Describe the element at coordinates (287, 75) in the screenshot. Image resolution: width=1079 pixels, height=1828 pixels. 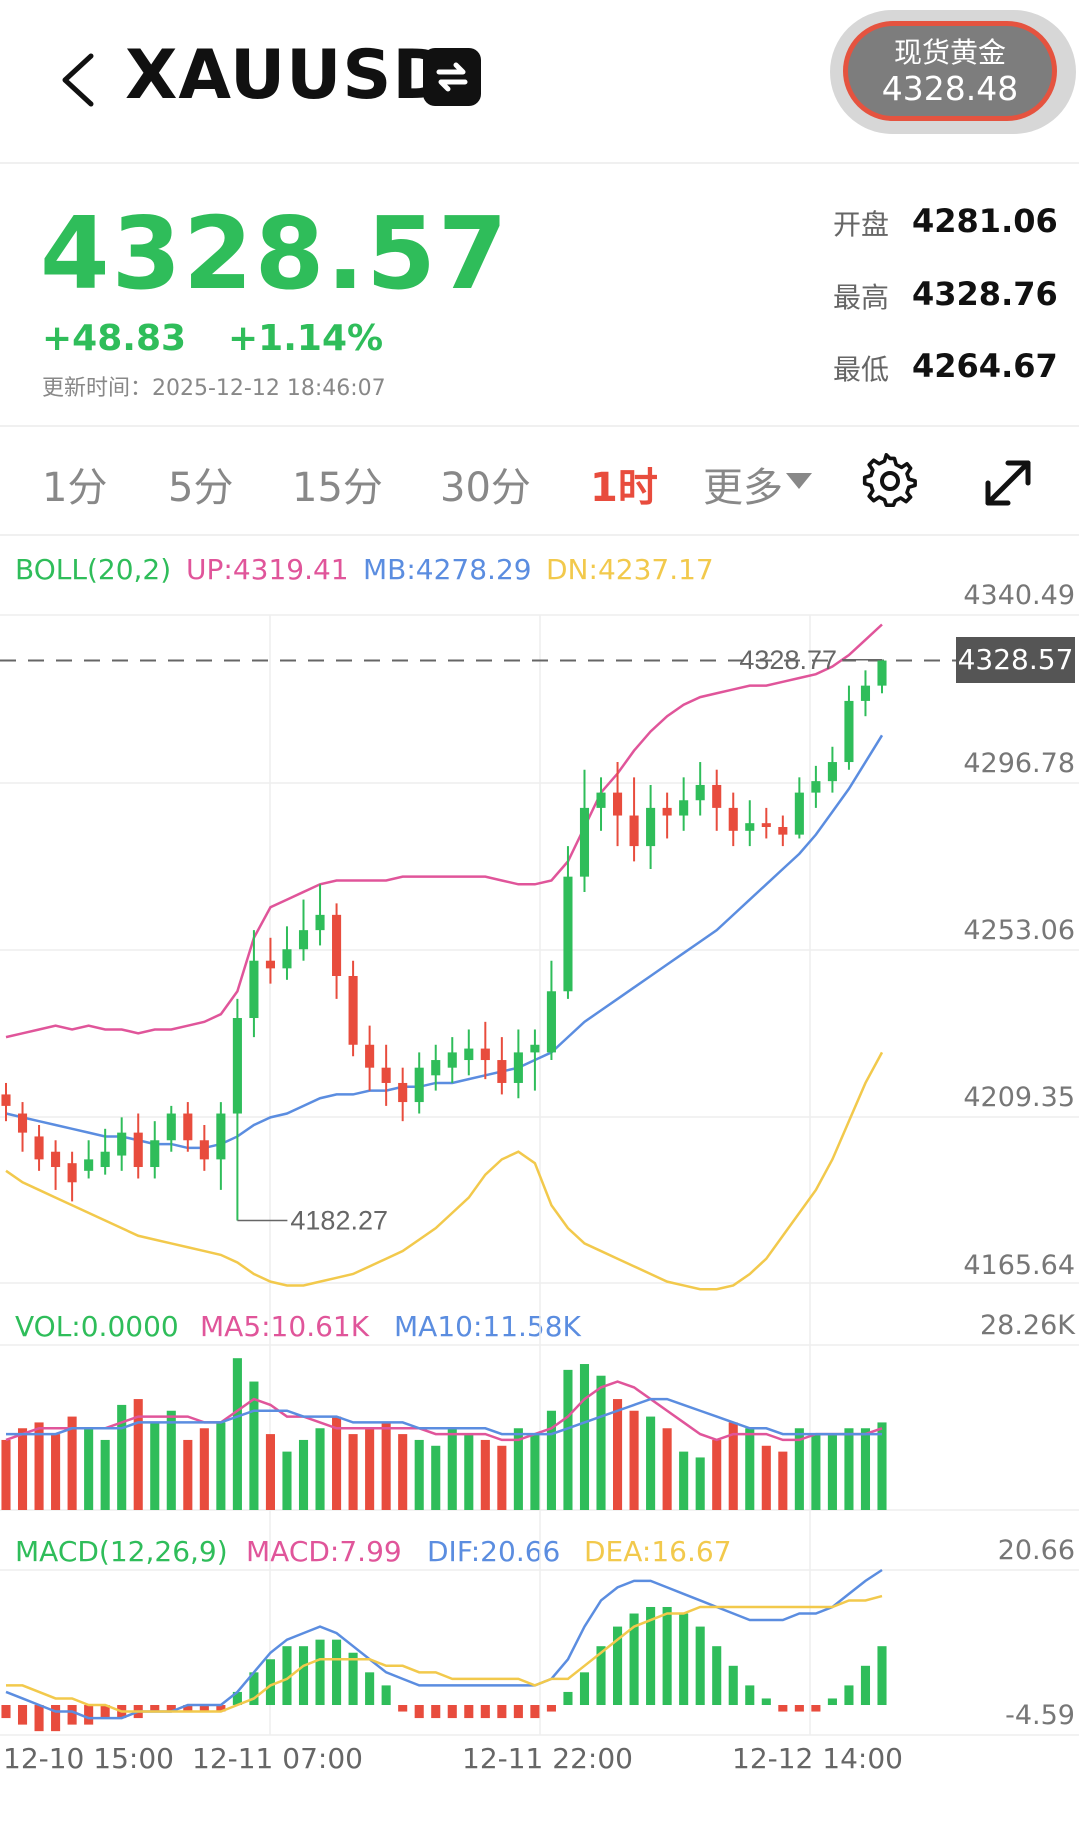
I see `symbol-title: XAUUSD` at that location.